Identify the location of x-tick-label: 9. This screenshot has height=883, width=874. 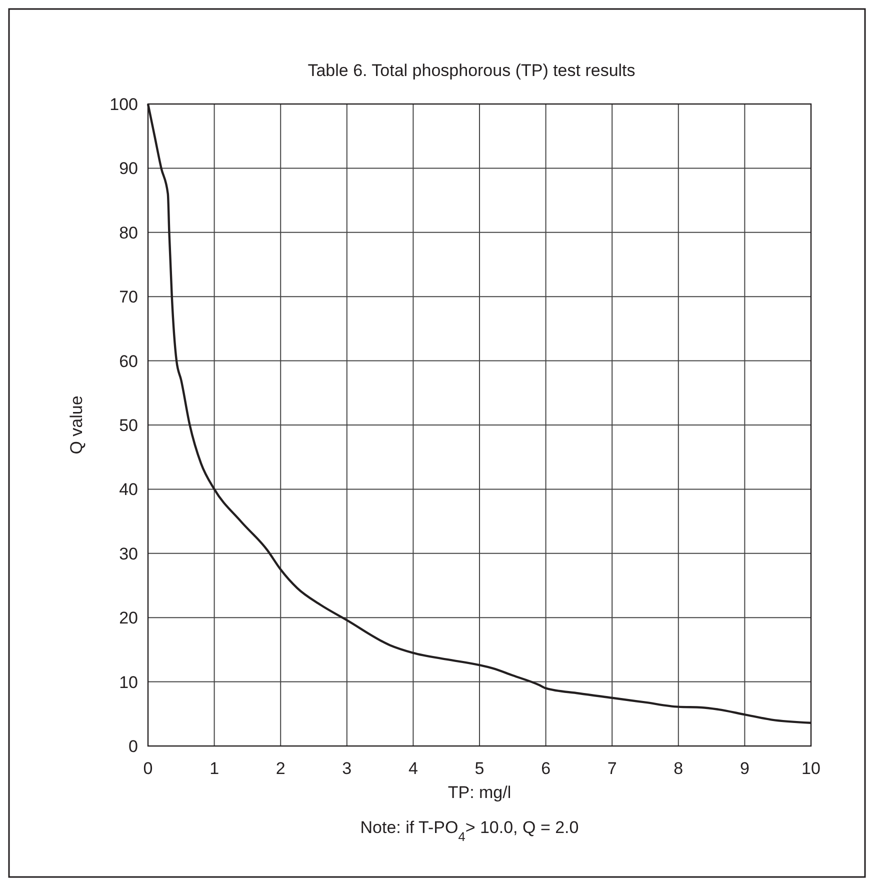
(745, 768).